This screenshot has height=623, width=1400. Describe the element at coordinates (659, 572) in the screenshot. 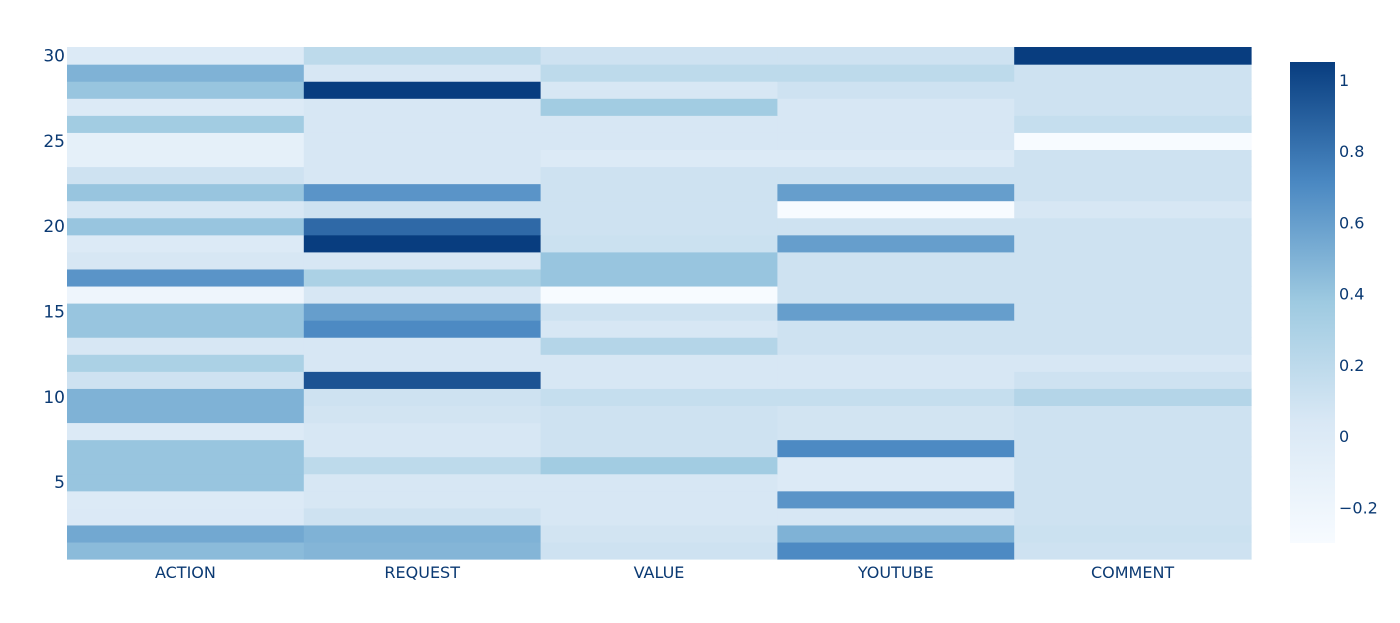

I see `x-tick-label: VALUE` at that location.